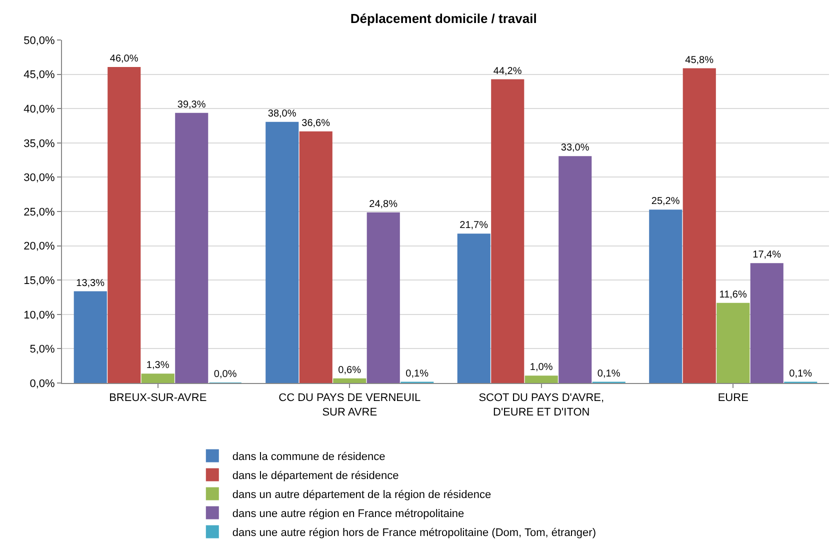  I want to click on y-tick-label: 10,0%, so click(40, 315).